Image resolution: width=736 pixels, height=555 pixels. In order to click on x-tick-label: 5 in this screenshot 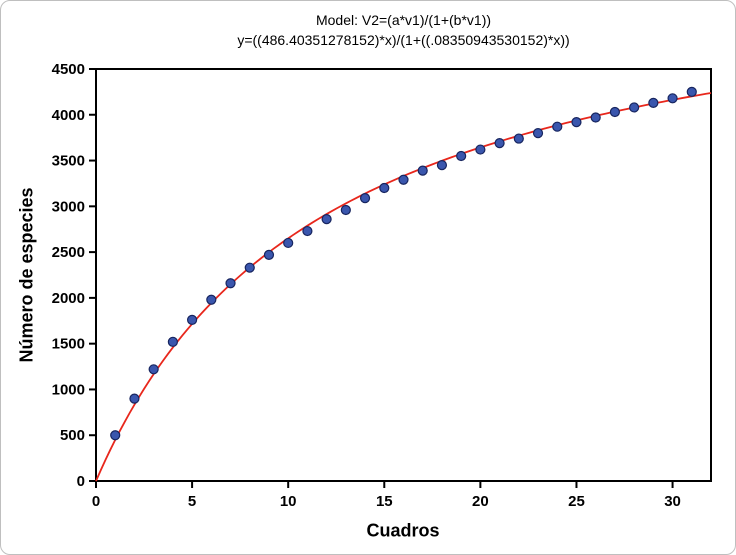, I will do `click(192, 501)`.